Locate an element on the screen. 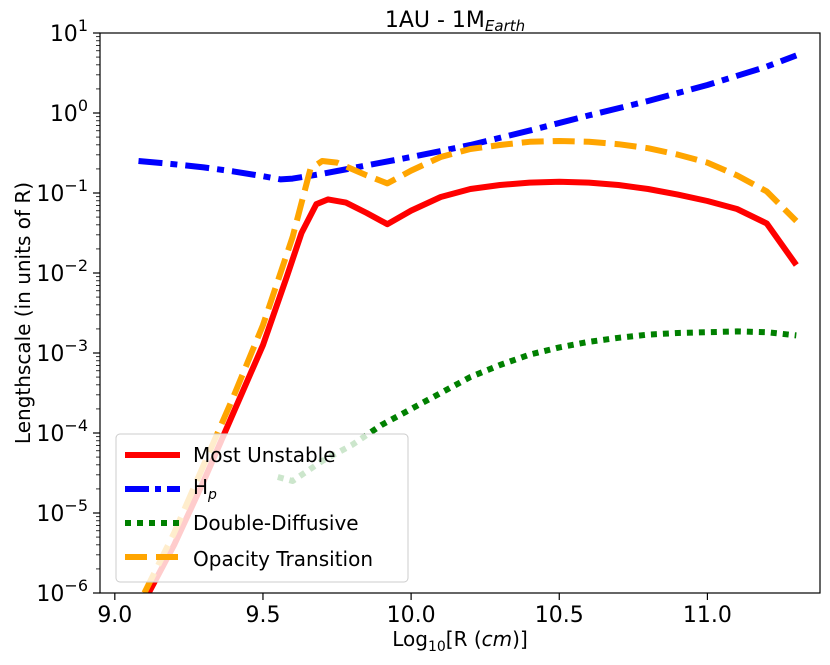 This screenshot has width=830, height=665. chart-title-subscript: Earth is located at coordinates (505, 26).